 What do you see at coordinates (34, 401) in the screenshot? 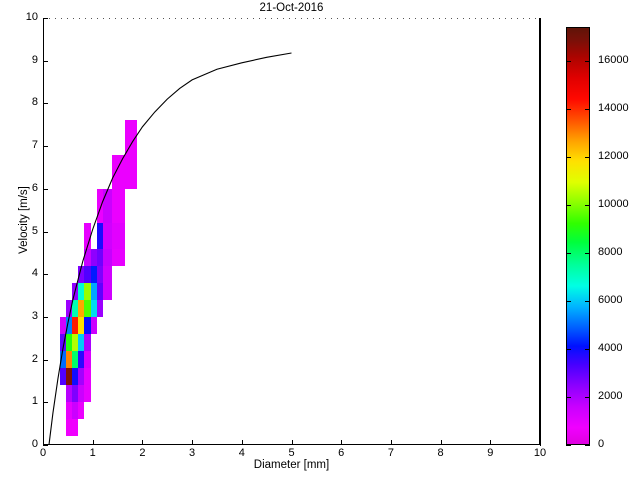
I see `y-tick-label: 1` at bounding box center [34, 401].